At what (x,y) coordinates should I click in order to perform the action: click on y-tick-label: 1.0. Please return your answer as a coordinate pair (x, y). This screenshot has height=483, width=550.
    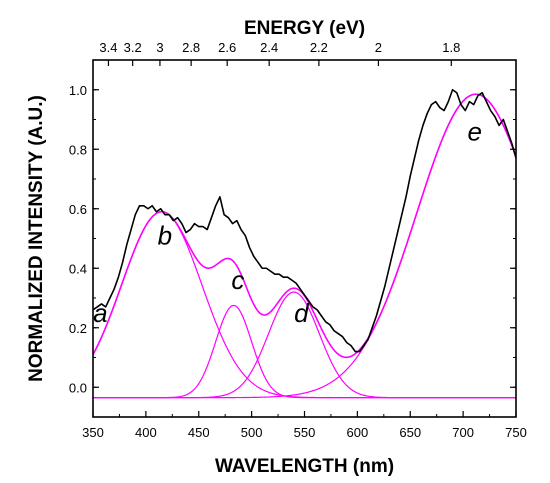
    Looking at the image, I should click on (78, 90).